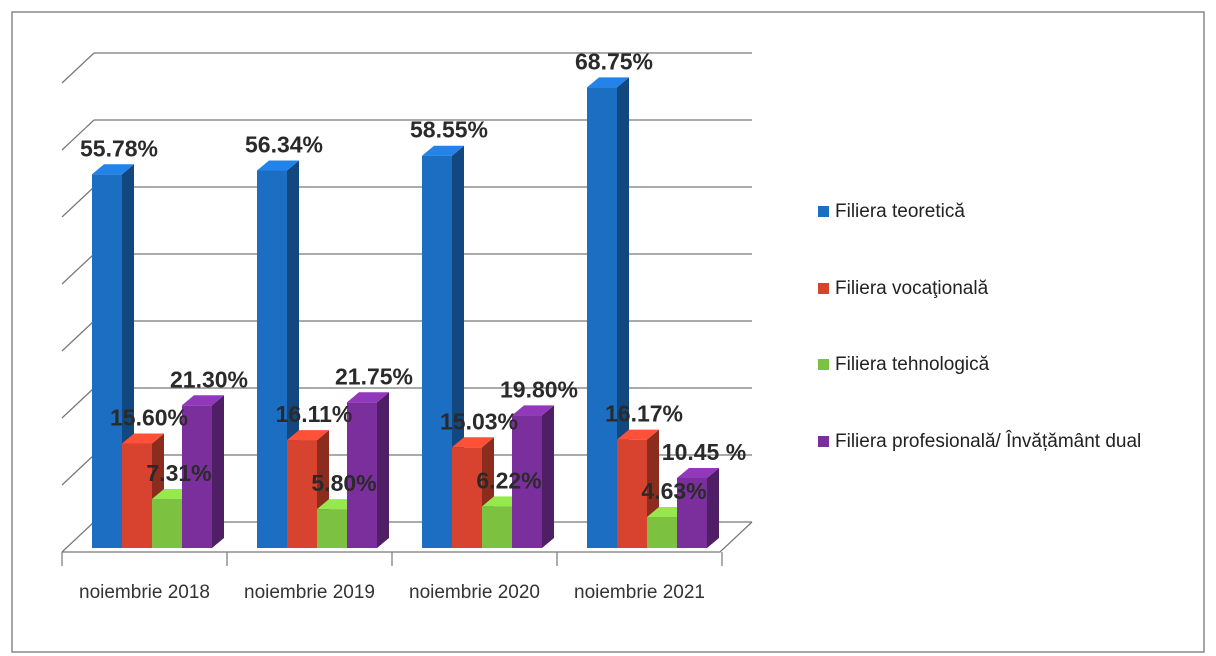 The height and width of the screenshot is (656, 1216). I want to click on value-label: 7.31%, so click(178, 473).